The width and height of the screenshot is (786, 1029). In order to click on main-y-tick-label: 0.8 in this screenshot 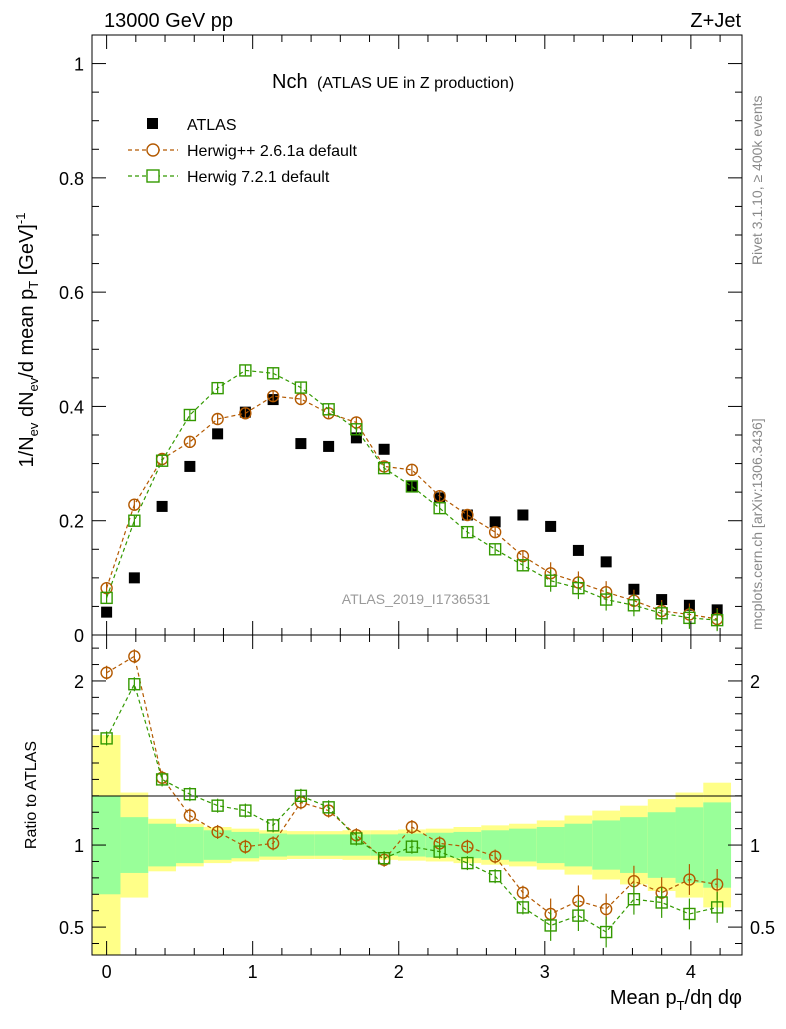, I will do `click(71, 179)`.